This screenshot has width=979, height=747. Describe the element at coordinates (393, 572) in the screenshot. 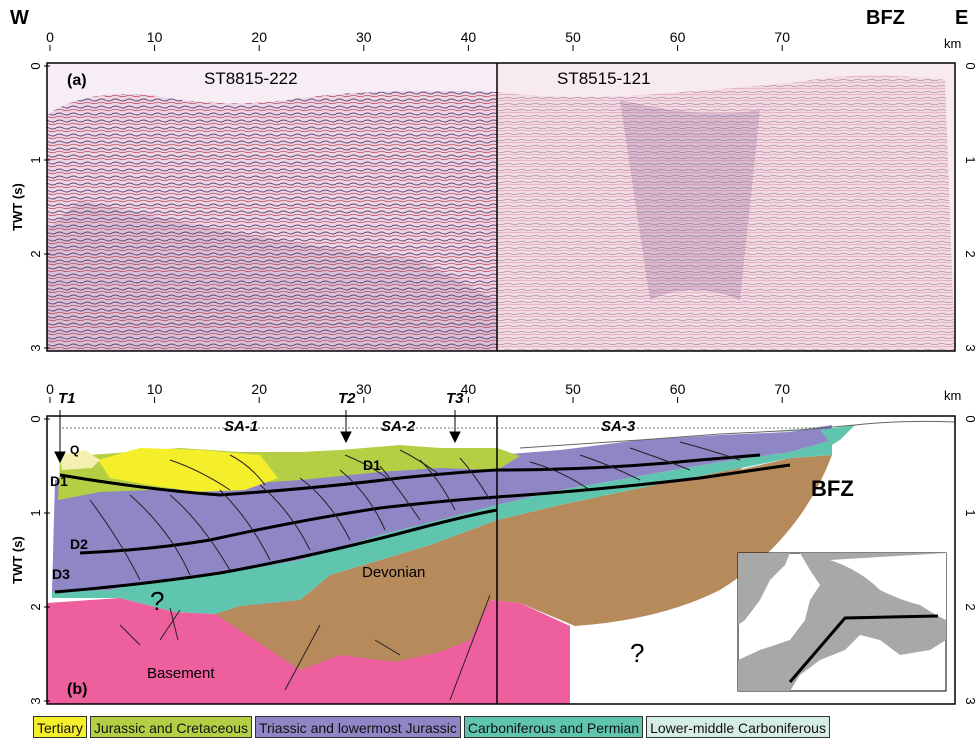

I see `devonian-label: Devonian` at that location.